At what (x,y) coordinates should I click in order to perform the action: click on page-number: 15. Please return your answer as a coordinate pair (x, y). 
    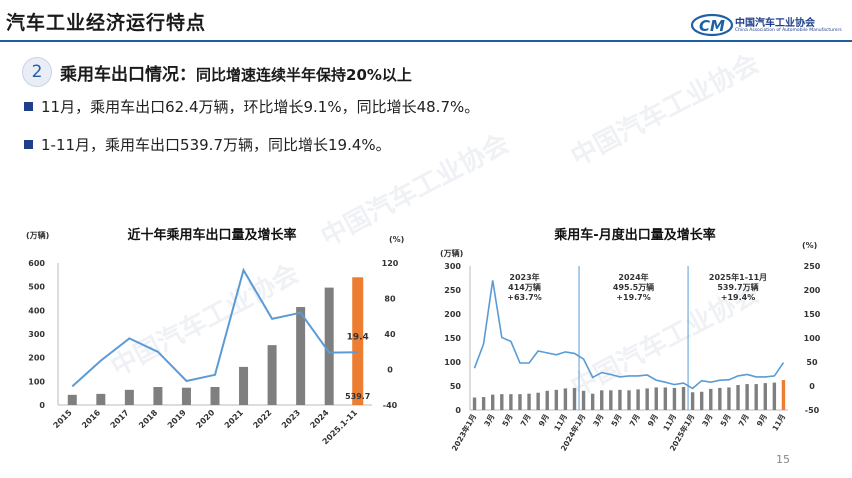
    Looking at the image, I should click on (783, 459).